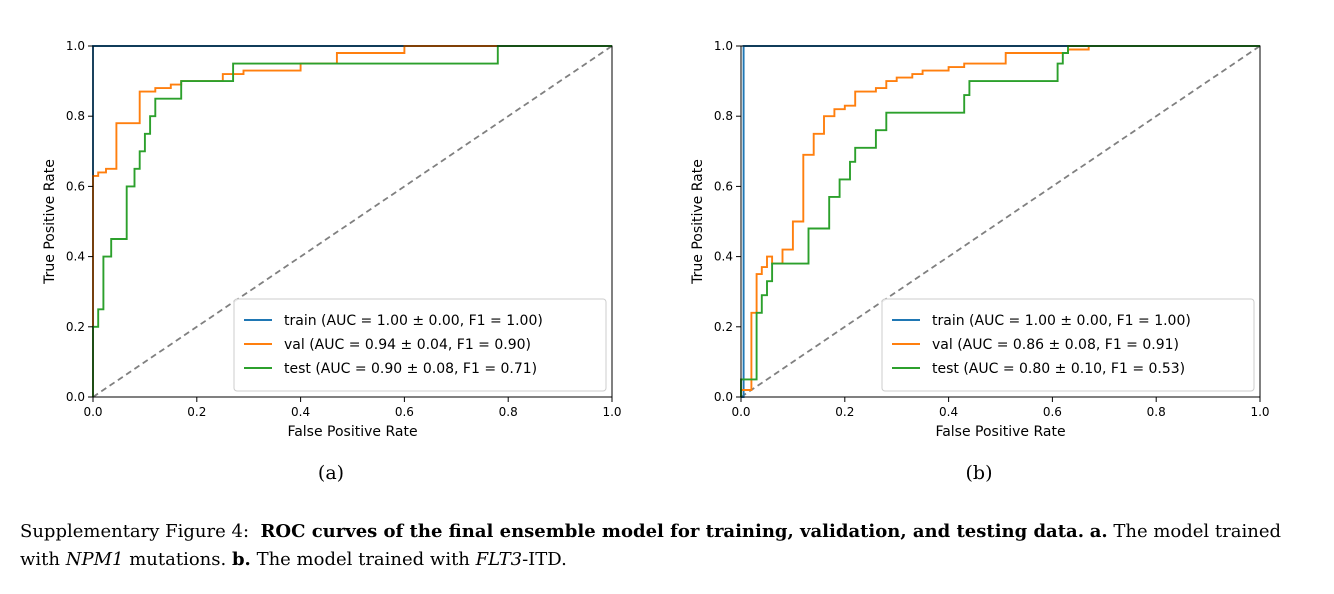  What do you see at coordinates (331, 473) in the screenshot?
I see `panel-label-a: (a)` at bounding box center [331, 473].